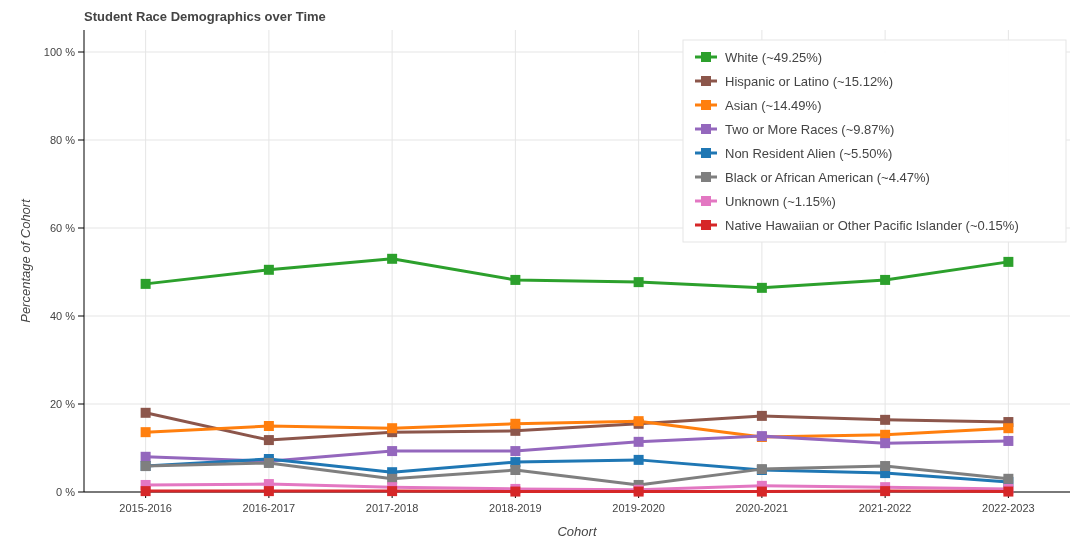 The image size is (1080, 541). What do you see at coordinates (774, 57) in the screenshot?
I see `legend-label: White (~49.25%)` at bounding box center [774, 57].